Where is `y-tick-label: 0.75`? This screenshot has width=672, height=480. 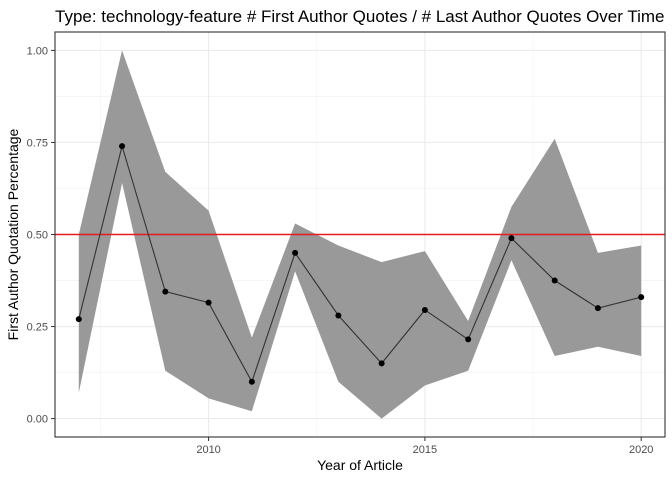 y-tick-label: 0.75 is located at coordinates (37, 143).